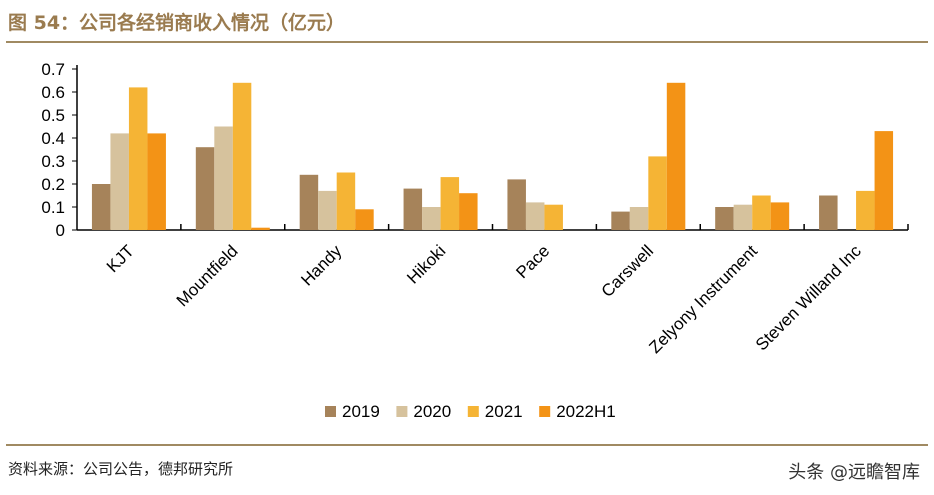  What do you see at coordinates (532, 261) in the screenshot?
I see `x-tick-label: Pace` at bounding box center [532, 261].